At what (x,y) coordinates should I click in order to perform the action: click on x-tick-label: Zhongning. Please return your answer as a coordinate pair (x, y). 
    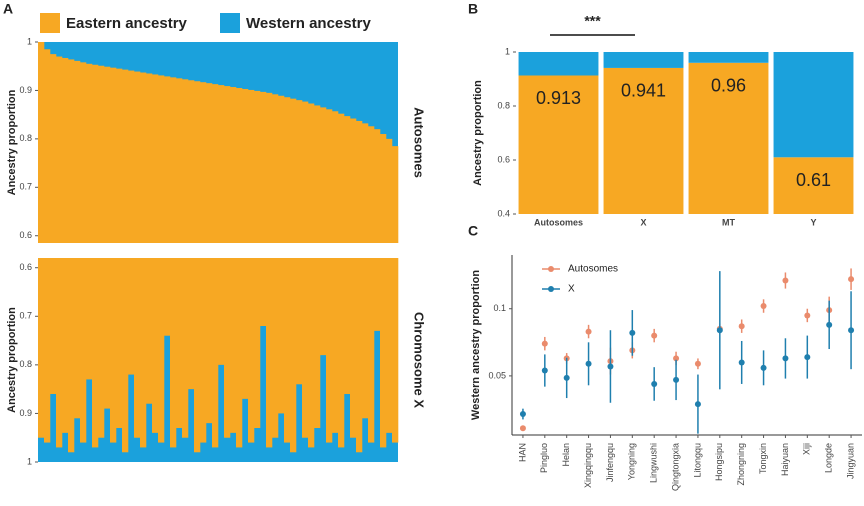
    Looking at the image, I should click on (741, 464).